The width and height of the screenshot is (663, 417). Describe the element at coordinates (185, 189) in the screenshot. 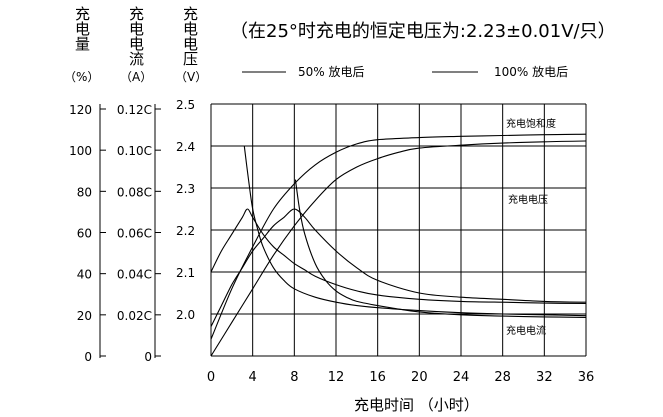

I see `voltage-tick-label-2: 2.3` at that location.